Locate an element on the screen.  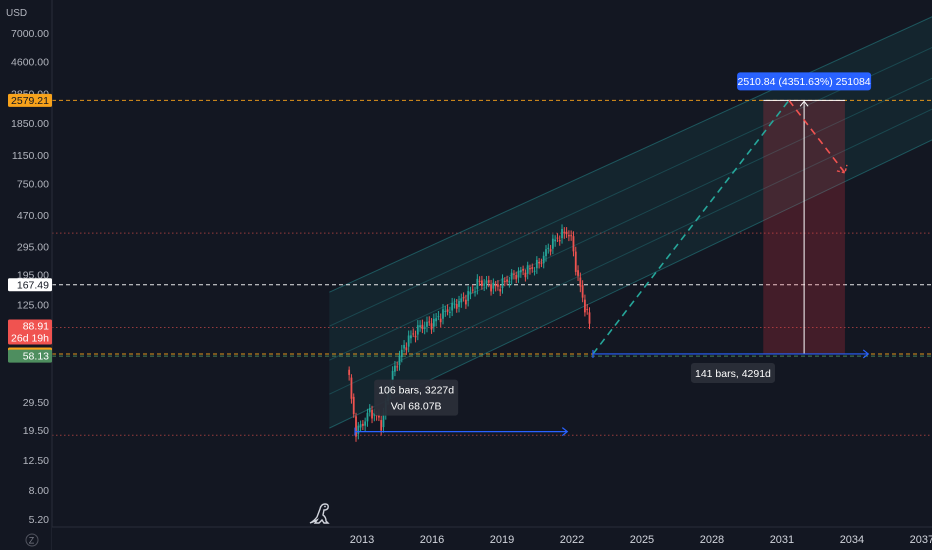
date-range-arrowhead is located at coordinates (565, 432).